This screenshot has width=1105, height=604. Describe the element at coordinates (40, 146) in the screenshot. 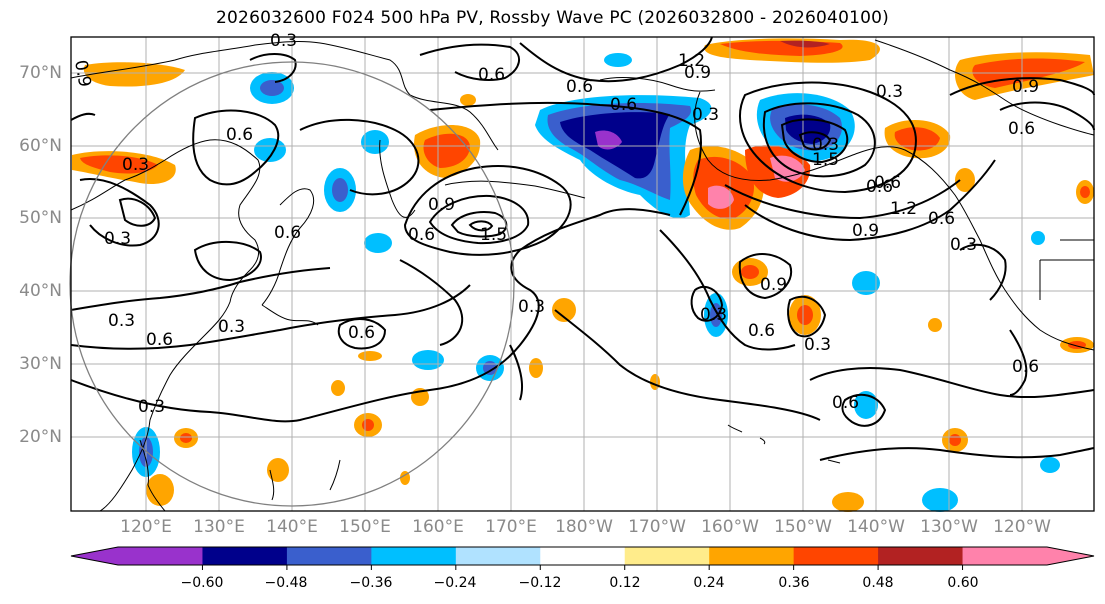

I see `lat-label-60n: 60°N` at that location.